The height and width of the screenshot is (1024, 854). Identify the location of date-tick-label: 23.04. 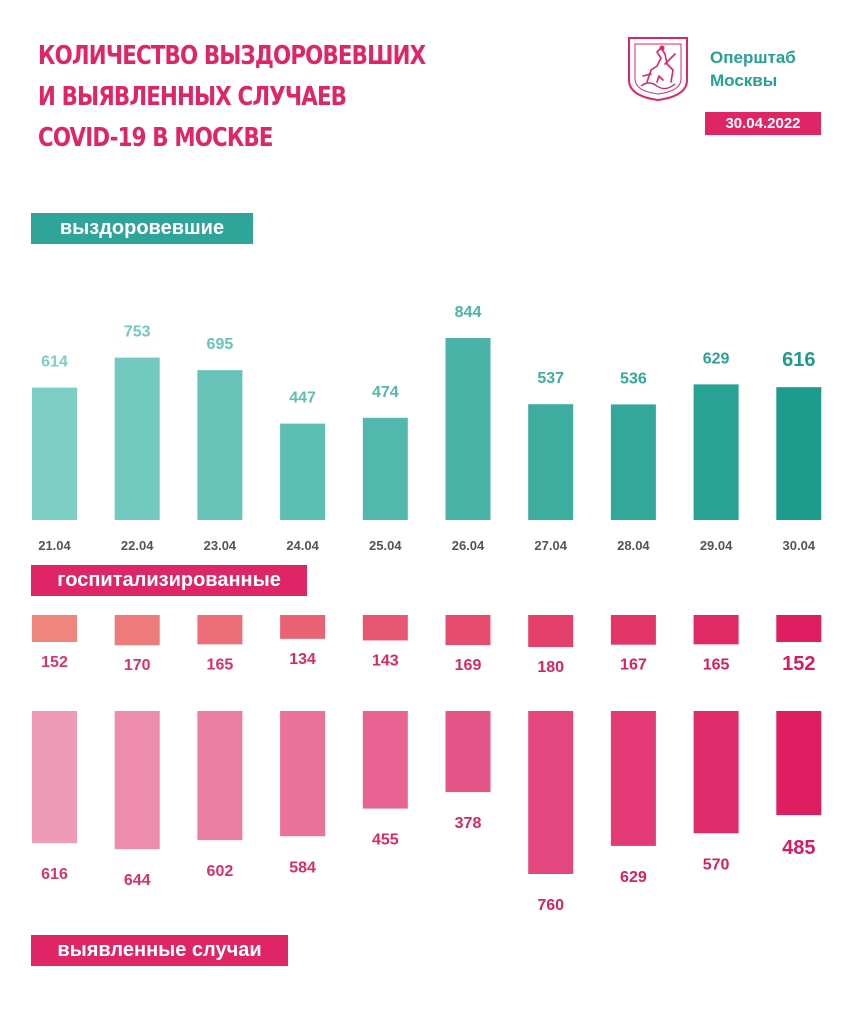
(220, 545).